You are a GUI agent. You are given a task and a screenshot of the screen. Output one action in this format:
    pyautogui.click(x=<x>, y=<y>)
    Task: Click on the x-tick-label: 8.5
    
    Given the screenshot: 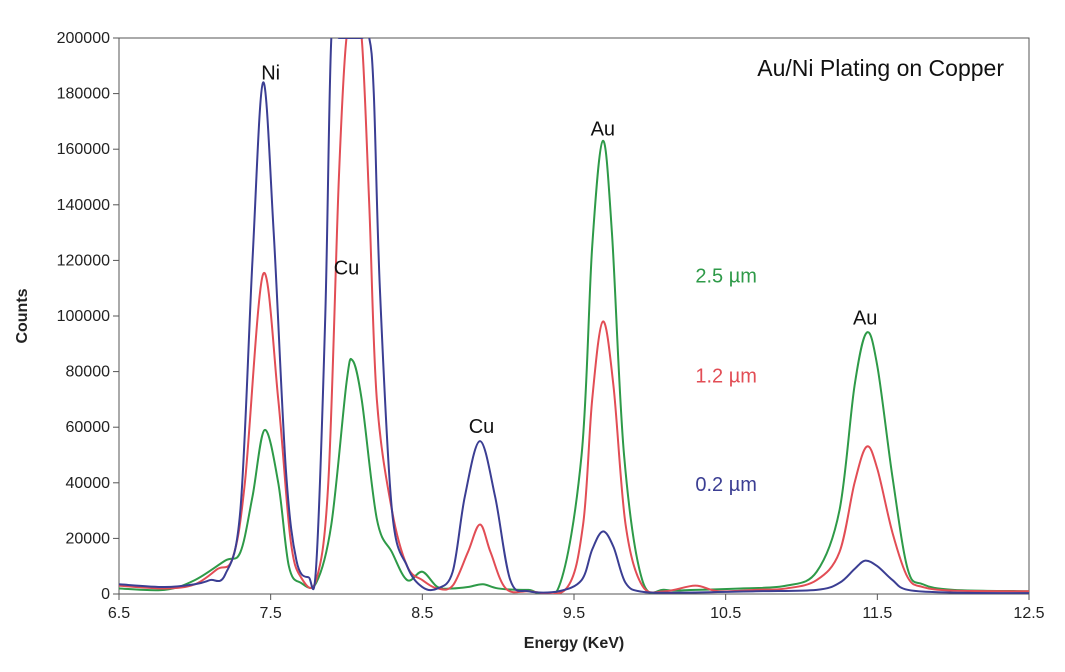 What is the action you would take?
    pyautogui.click(x=422, y=613)
    